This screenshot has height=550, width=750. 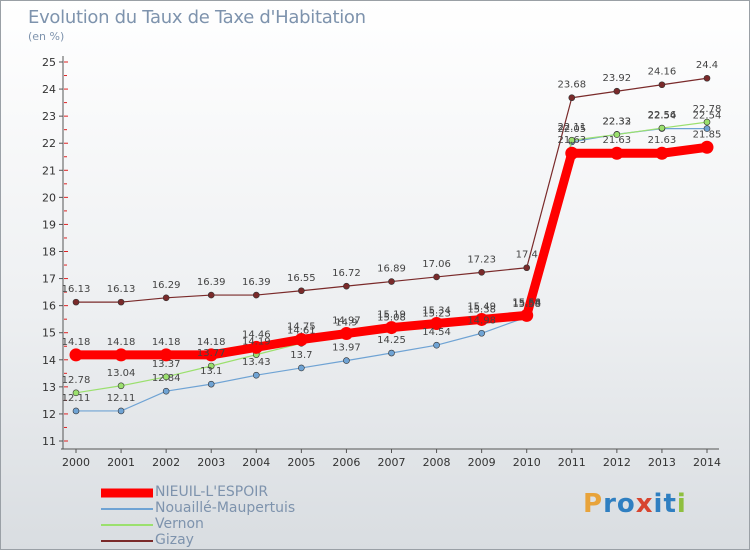 I want to click on x-tick-label: 2009, so click(x=482, y=462).